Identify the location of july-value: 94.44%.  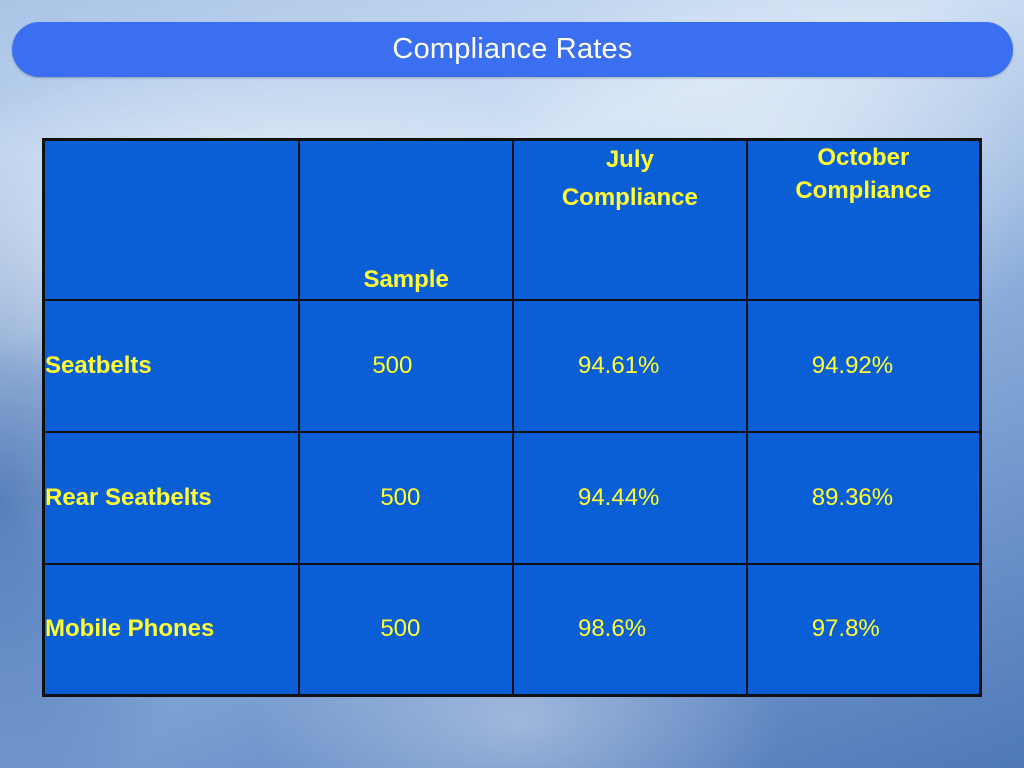
(629, 497).